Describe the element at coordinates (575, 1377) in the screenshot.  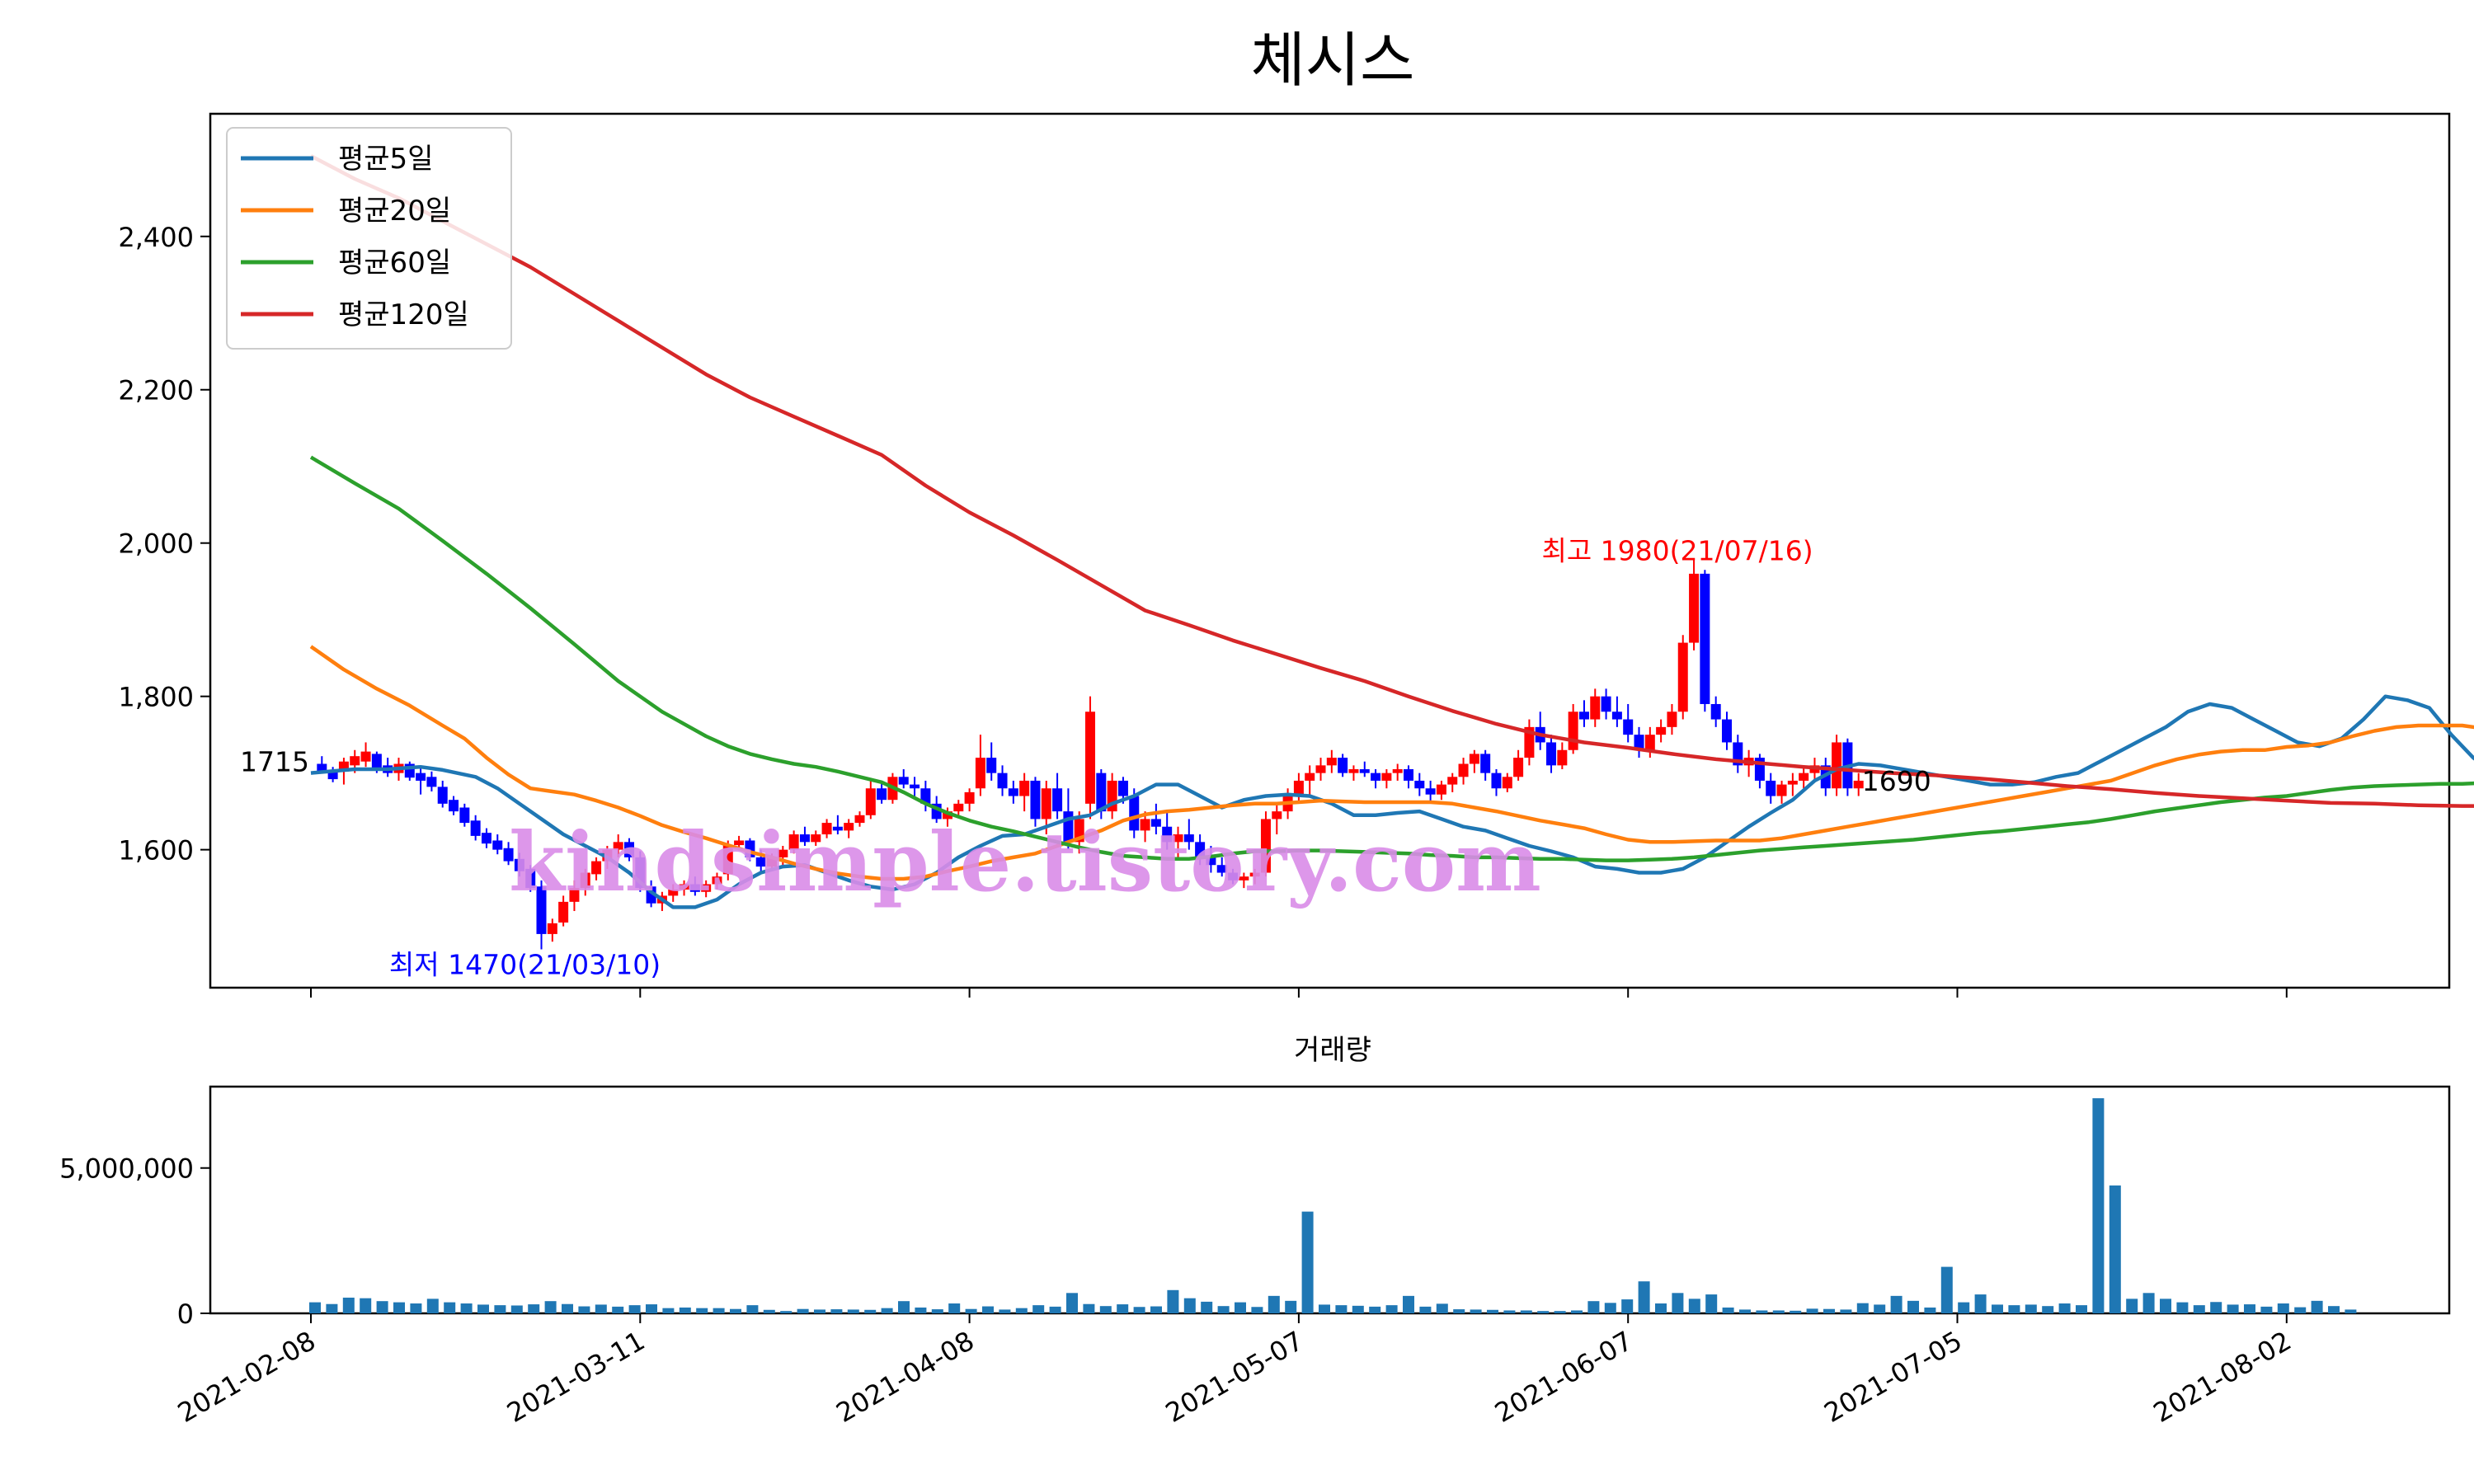
I see `x-tick-label: 2021-03-11` at that location.